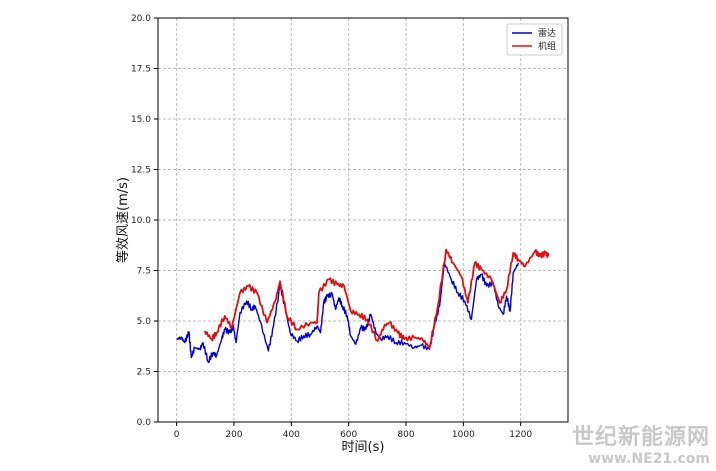 The image size is (716, 471). Describe the element at coordinates (141, 221) in the screenshot. I see `y-tick-label: 10.0` at that location.